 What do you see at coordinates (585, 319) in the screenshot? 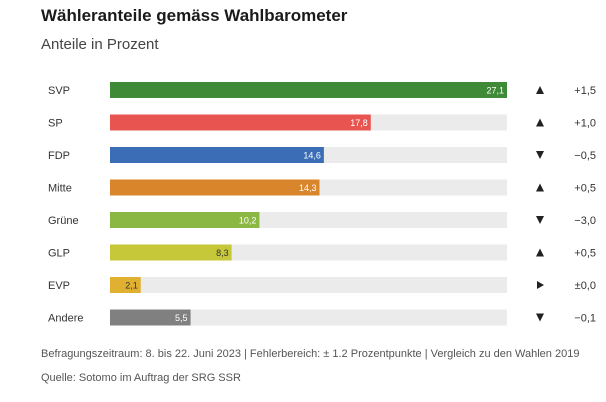
I see `change-label-andere: −0,1` at bounding box center [585, 319].